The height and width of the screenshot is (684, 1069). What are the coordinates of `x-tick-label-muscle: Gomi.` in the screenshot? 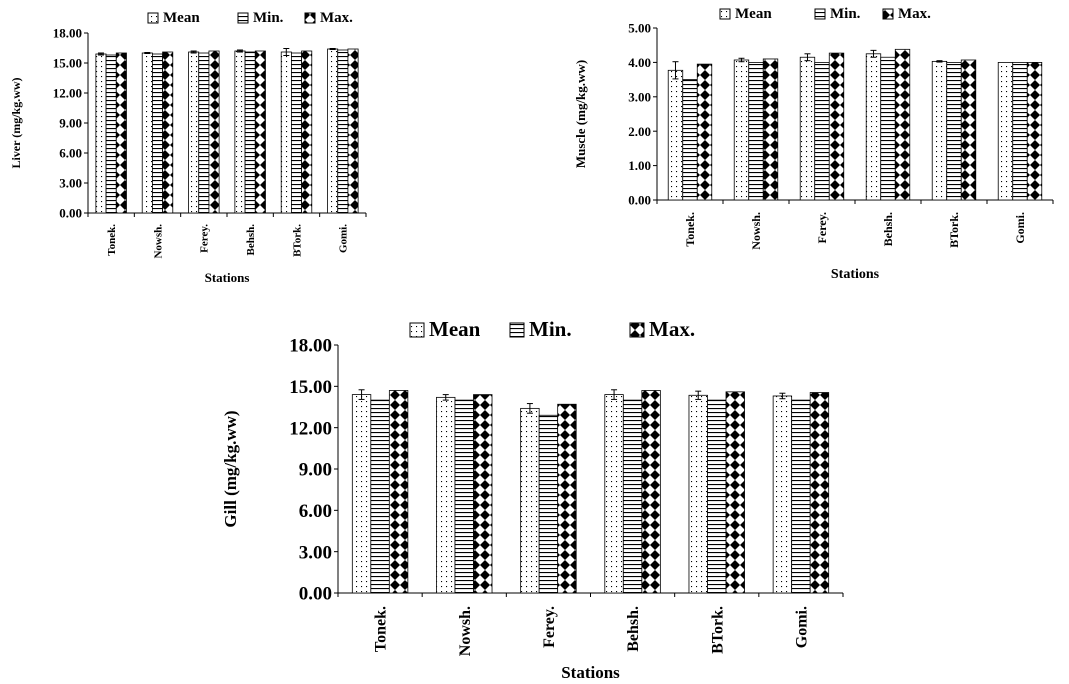 It's located at (1020, 228).